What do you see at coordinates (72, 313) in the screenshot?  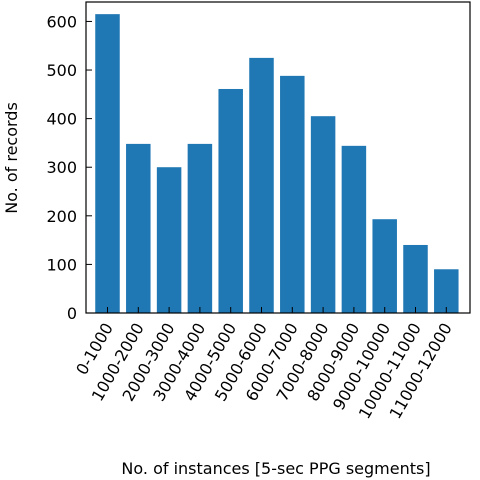 I see `y-tick-label: 0` at bounding box center [72, 313].